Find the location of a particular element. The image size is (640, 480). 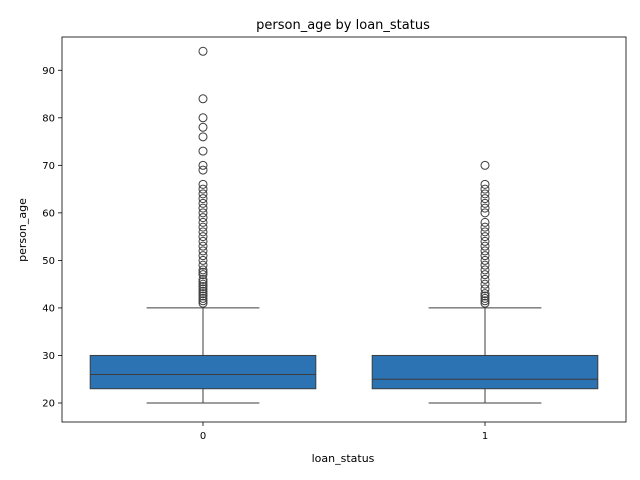

y-tick-label: 30 is located at coordinates (48, 356).